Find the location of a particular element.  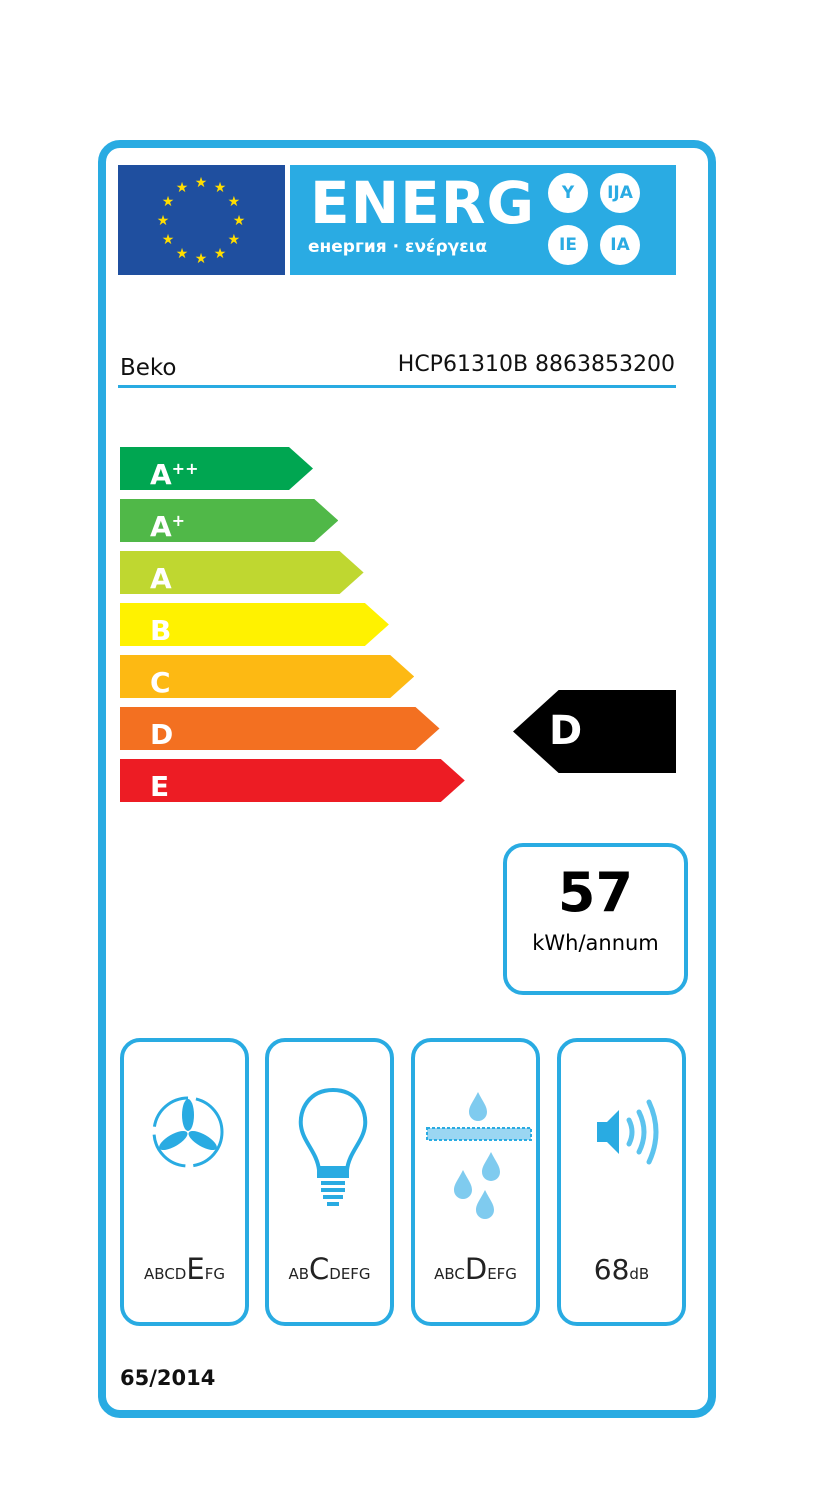

energy-unit: kWh/annum is located at coordinates (595, 943).